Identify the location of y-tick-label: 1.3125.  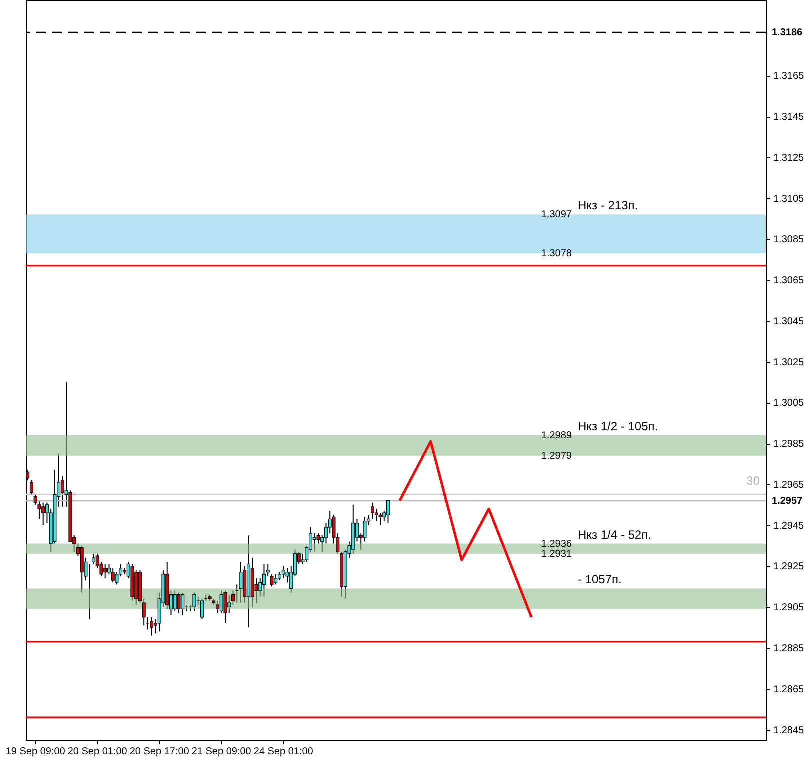
(789, 158).